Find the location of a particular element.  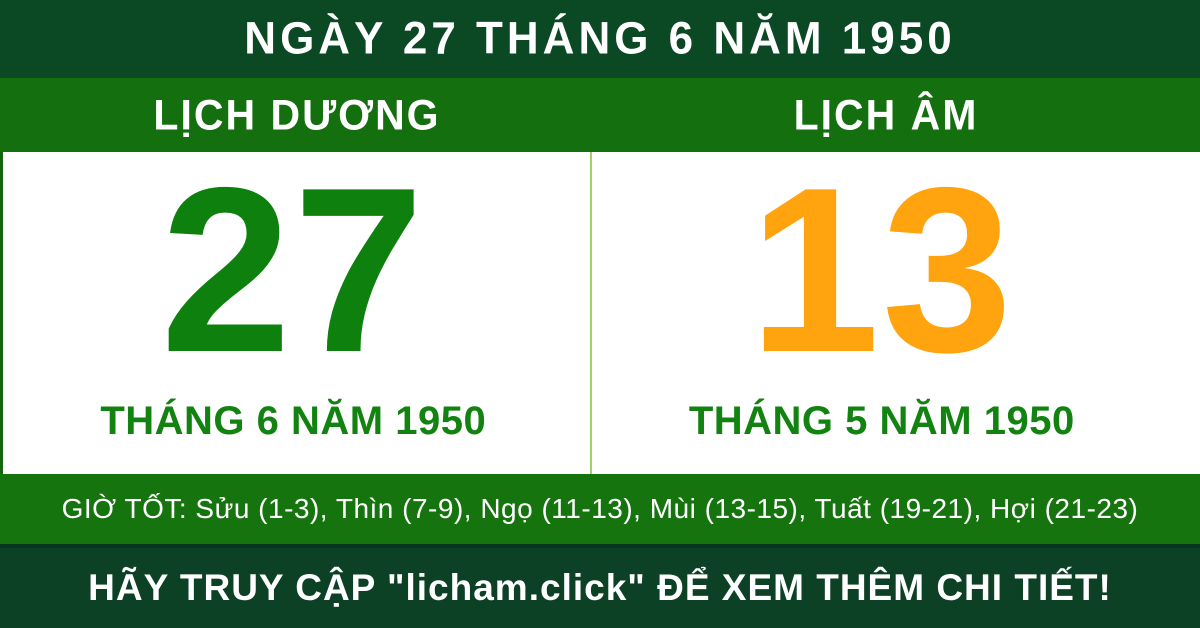

lunar-calendar-header: LỊCH ÂM is located at coordinates (900, 115).